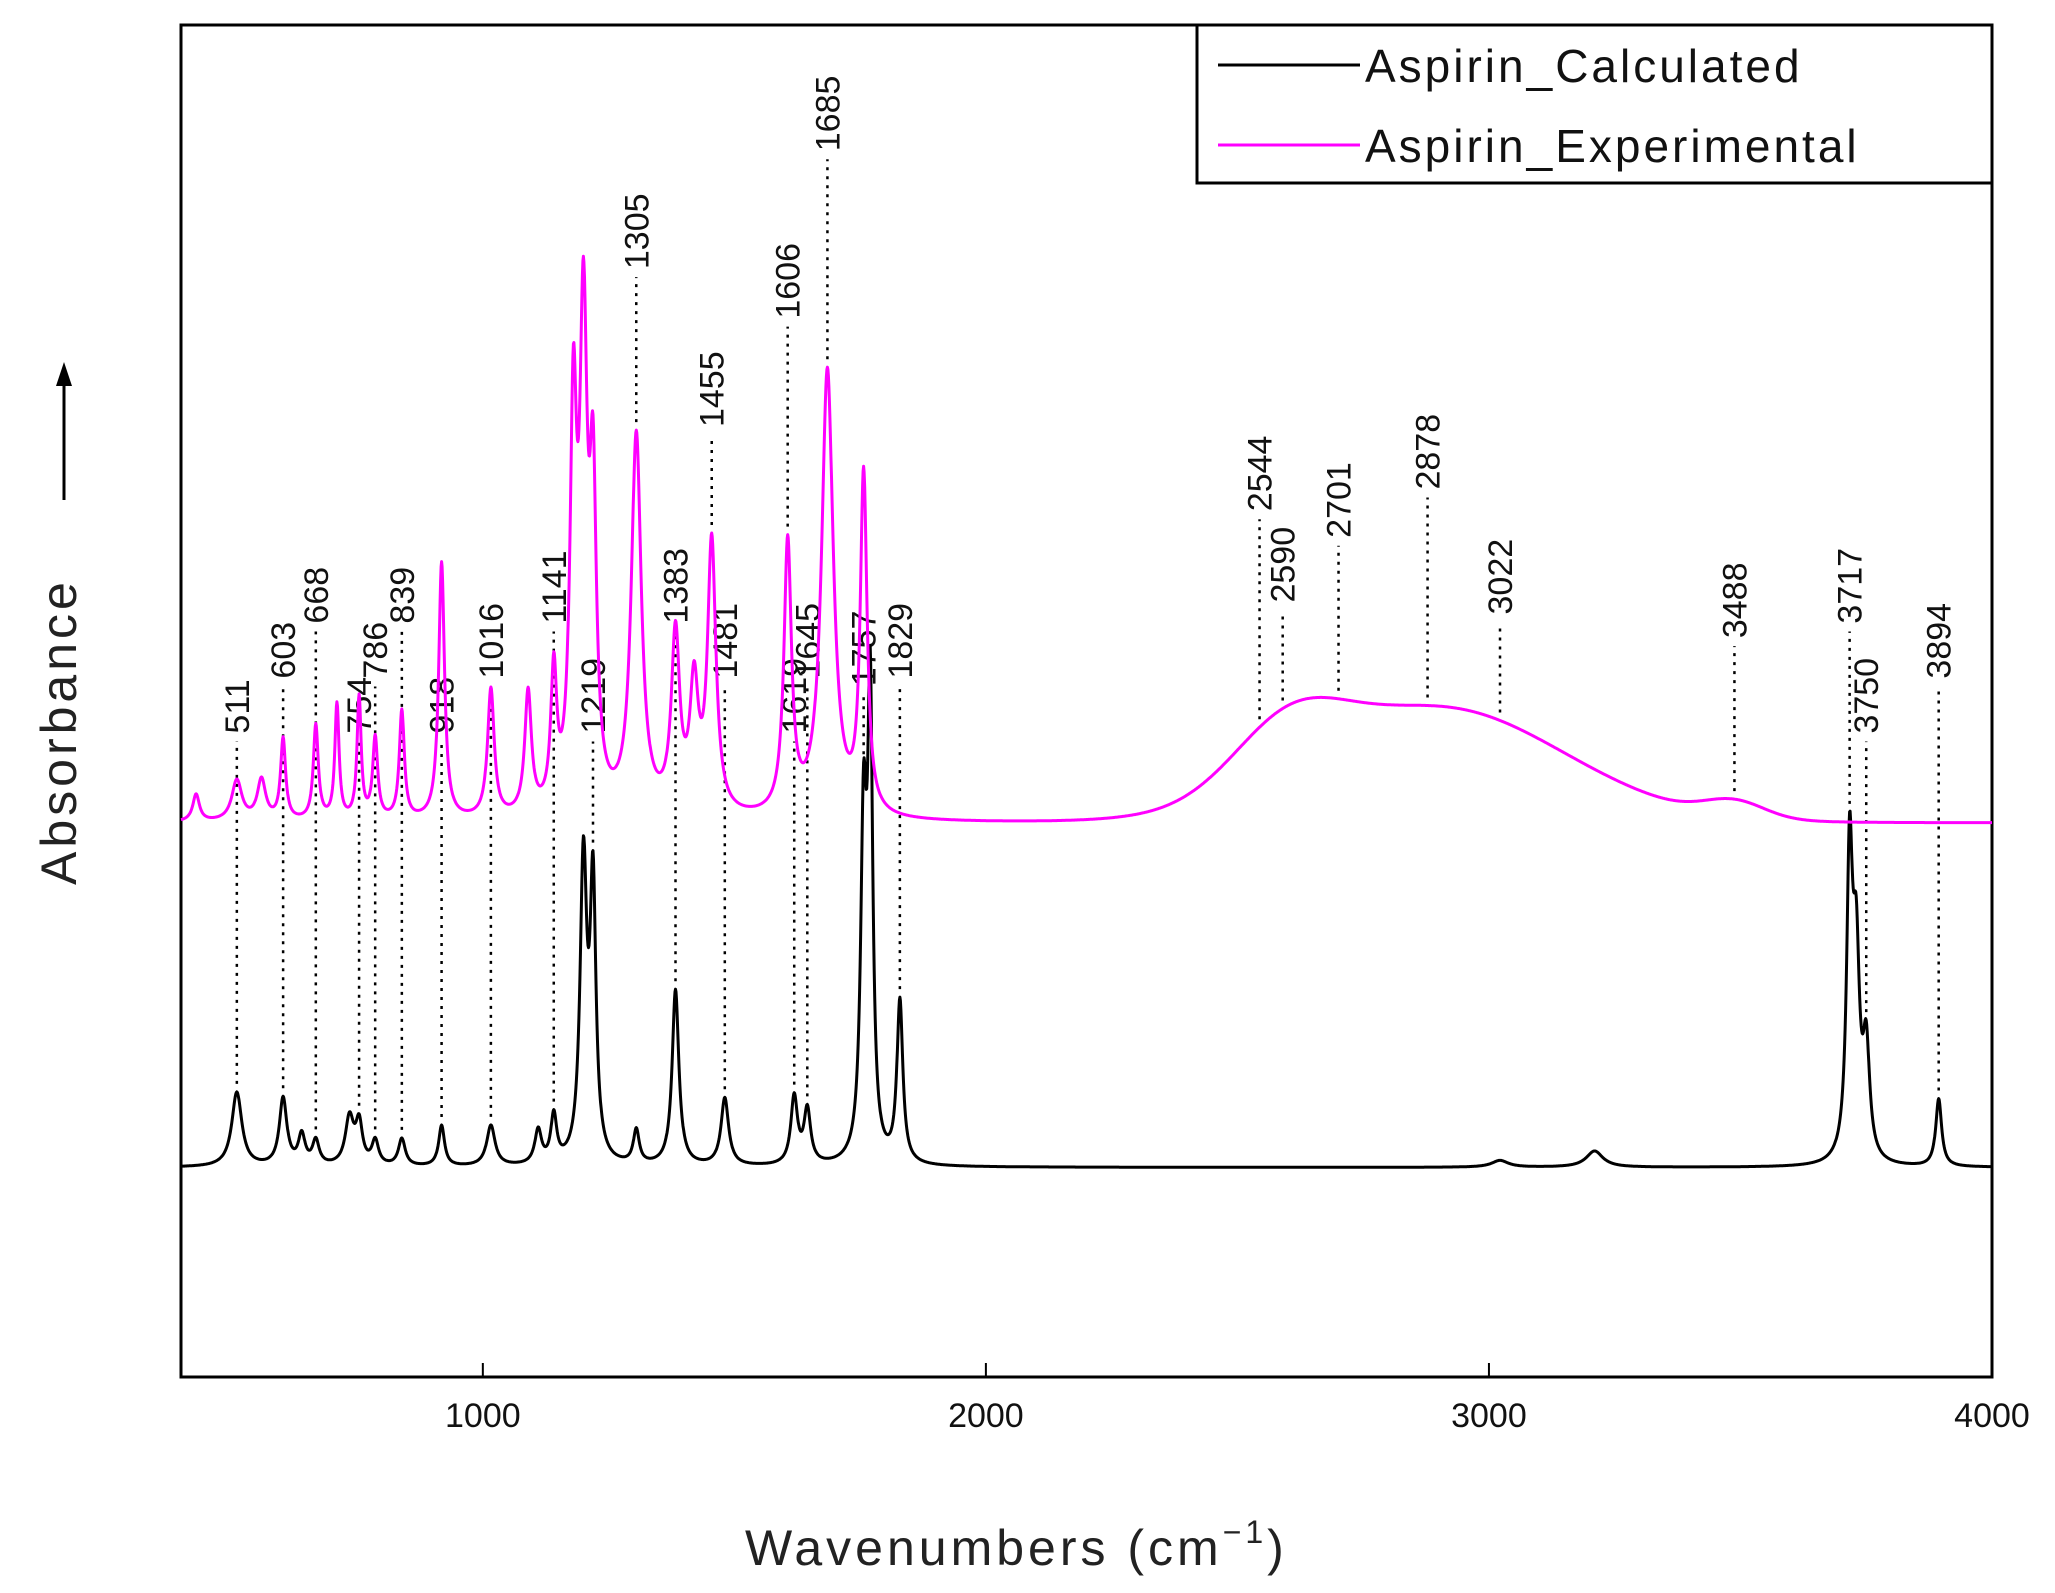 The height and width of the screenshot is (1593, 2055). I want to click on peak-label-3022: 3022, so click(1501, 577).